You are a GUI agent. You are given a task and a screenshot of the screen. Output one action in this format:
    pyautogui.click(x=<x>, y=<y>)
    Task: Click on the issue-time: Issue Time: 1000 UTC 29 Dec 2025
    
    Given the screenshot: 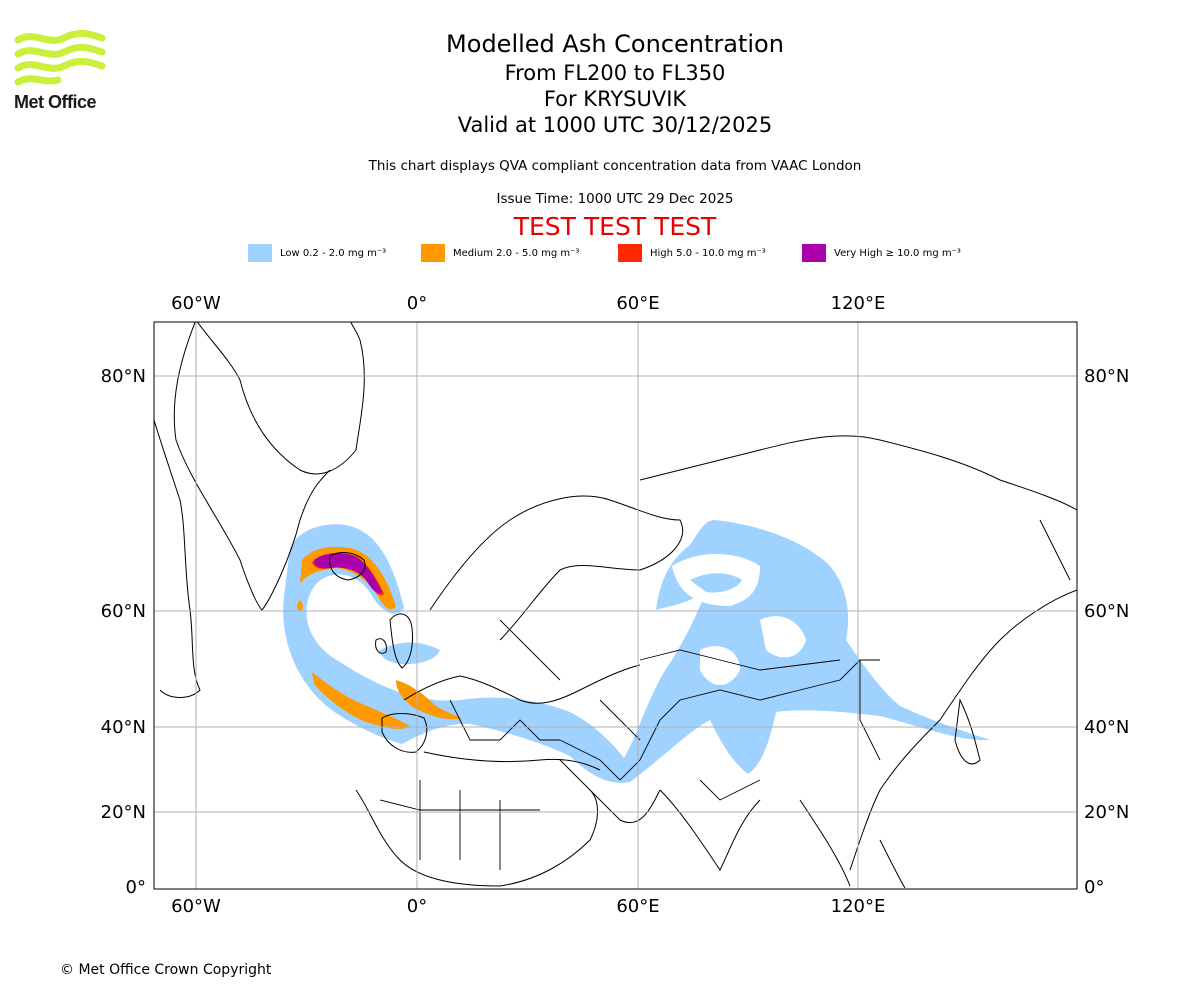 What is the action you would take?
    pyautogui.click(x=615, y=199)
    